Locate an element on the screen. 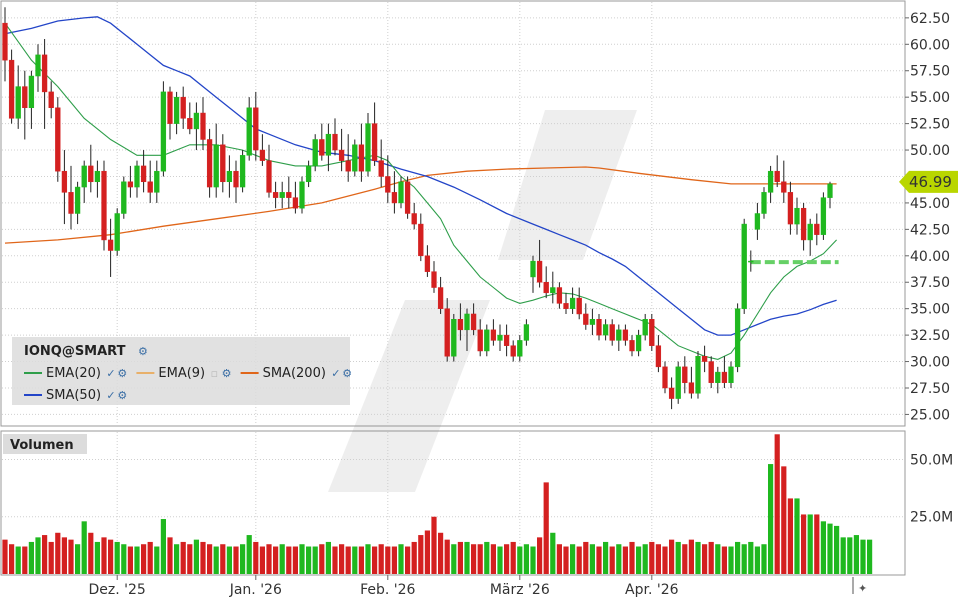  crosshair-marker: ✦ is located at coordinates (859, 586).